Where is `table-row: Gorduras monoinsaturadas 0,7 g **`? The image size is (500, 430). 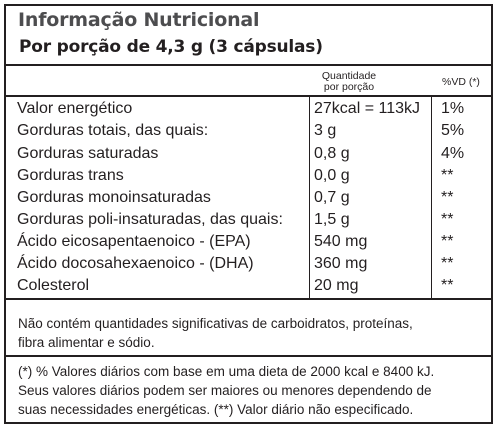 table-row: Gorduras monoinsaturadas 0,7 g ** is located at coordinates (248, 197).